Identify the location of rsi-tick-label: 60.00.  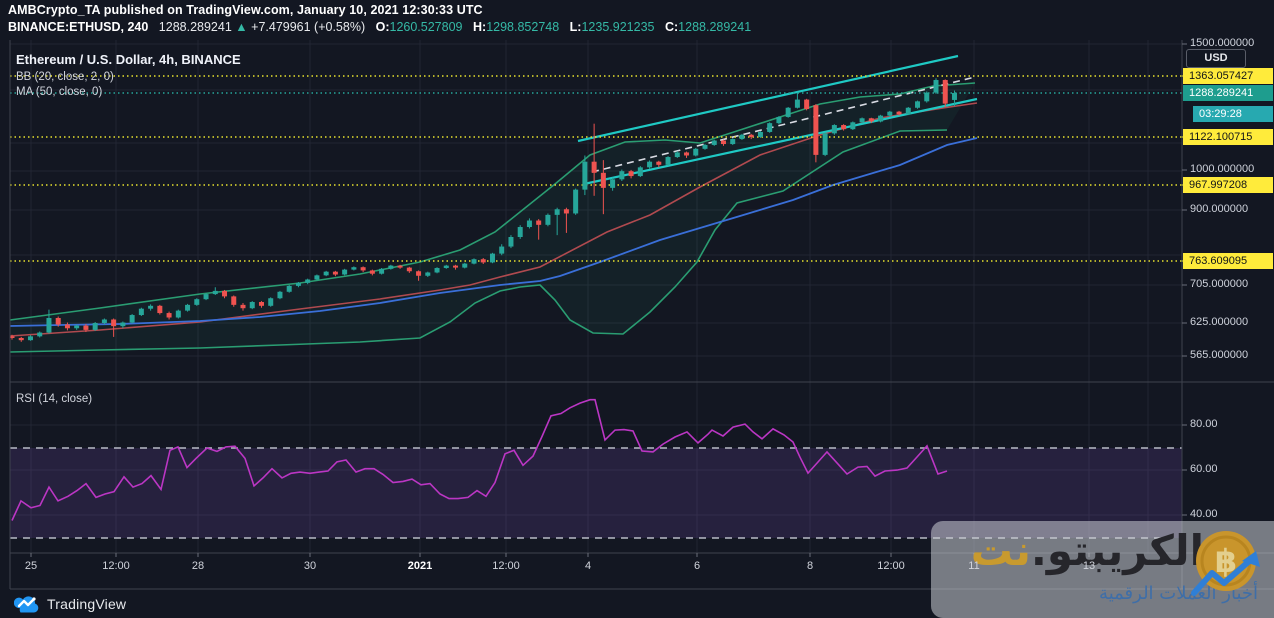
(1204, 469).